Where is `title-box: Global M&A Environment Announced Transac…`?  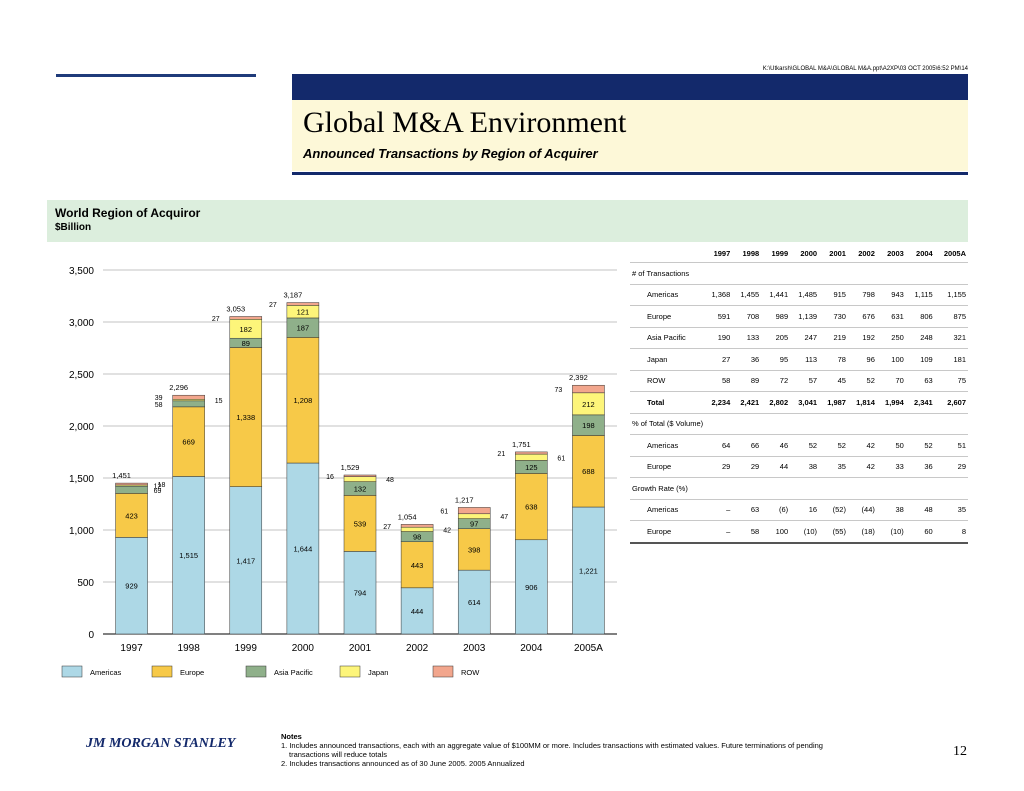 title-box: Global M&A Environment Announced Transac… is located at coordinates (630, 137).